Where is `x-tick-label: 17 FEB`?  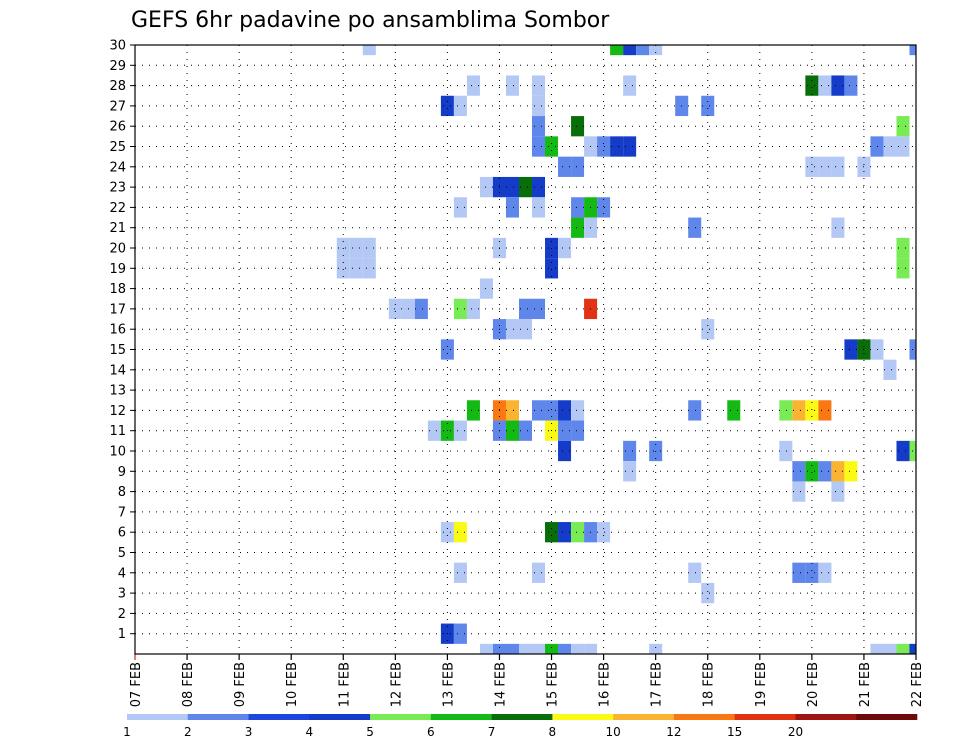 x-tick-label: 17 FEB is located at coordinates (657, 684).